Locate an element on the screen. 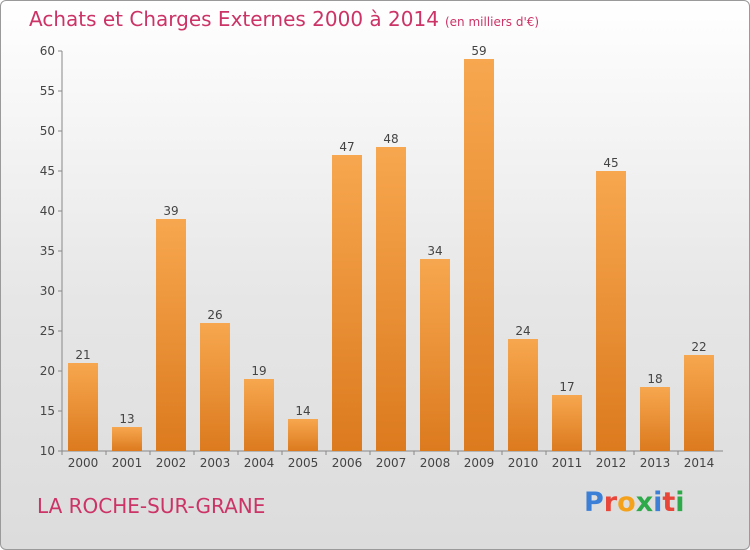  logo-letter: t is located at coordinates (669, 502).